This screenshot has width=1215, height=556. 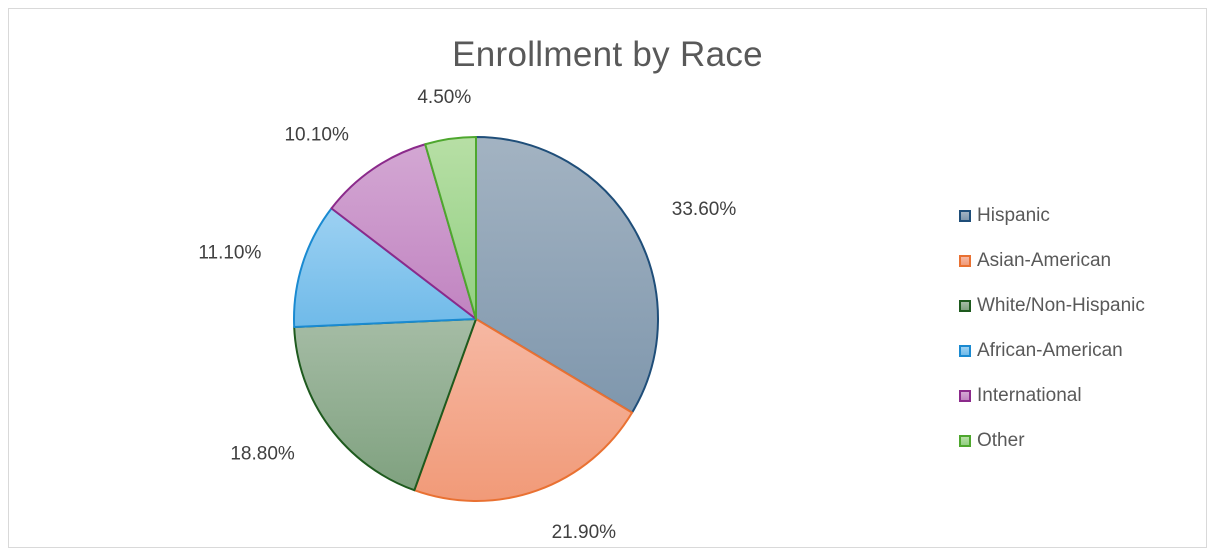 What do you see at coordinates (584, 532) in the screenshot?
I see `data-label-asian-american: 21.90%` at bounding box center [584, 532].